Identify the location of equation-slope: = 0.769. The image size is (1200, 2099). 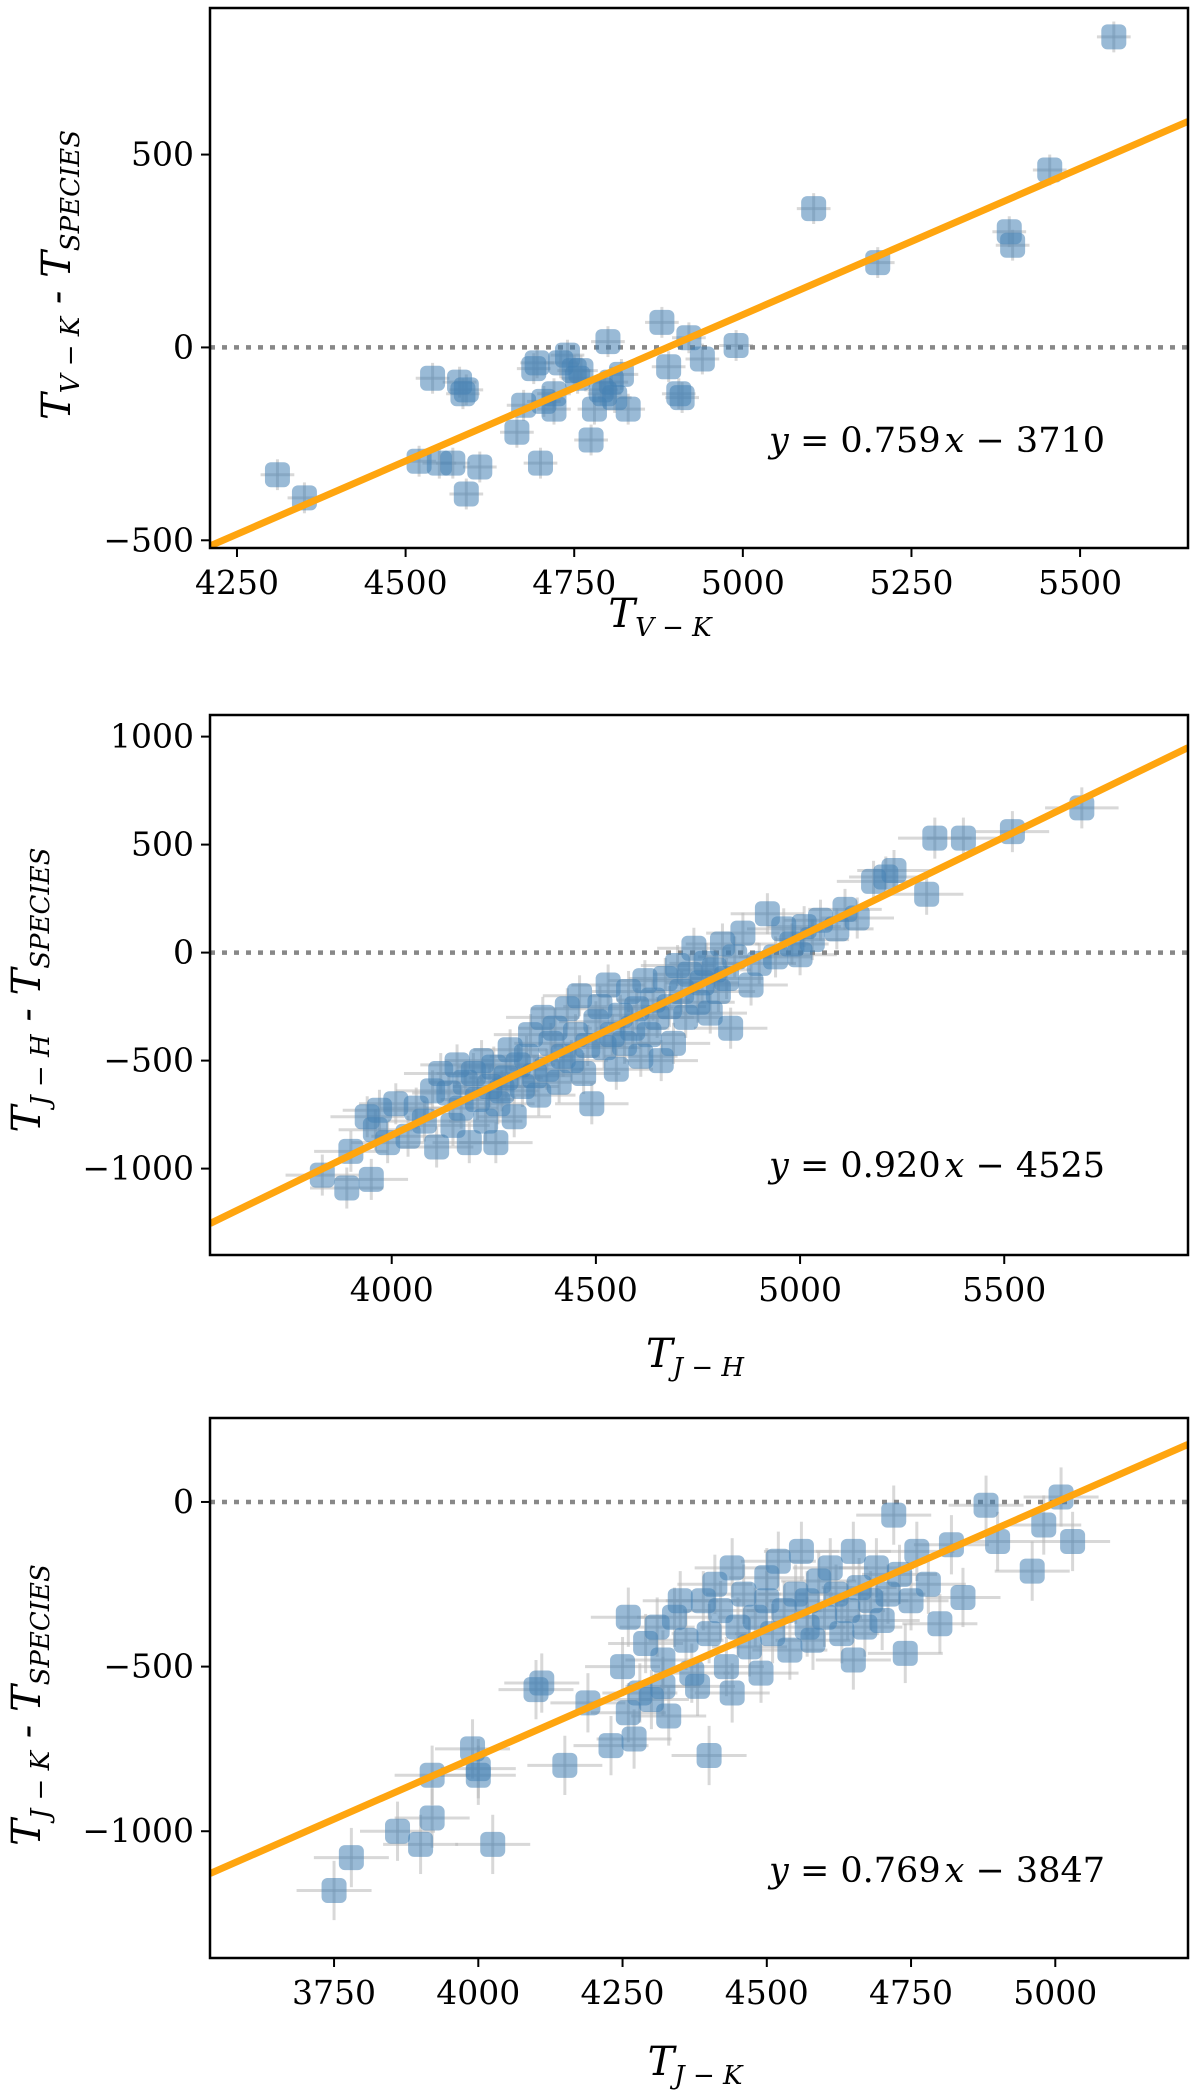
(865, 1871).